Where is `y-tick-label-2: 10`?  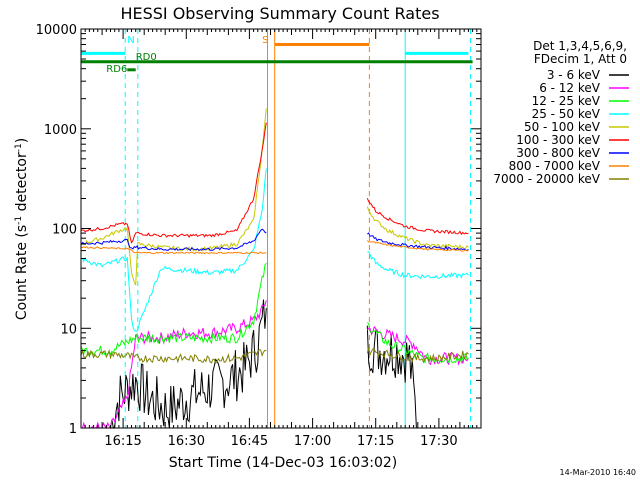 y-tick-label-2: 10 is located at coordinates (68, 329).